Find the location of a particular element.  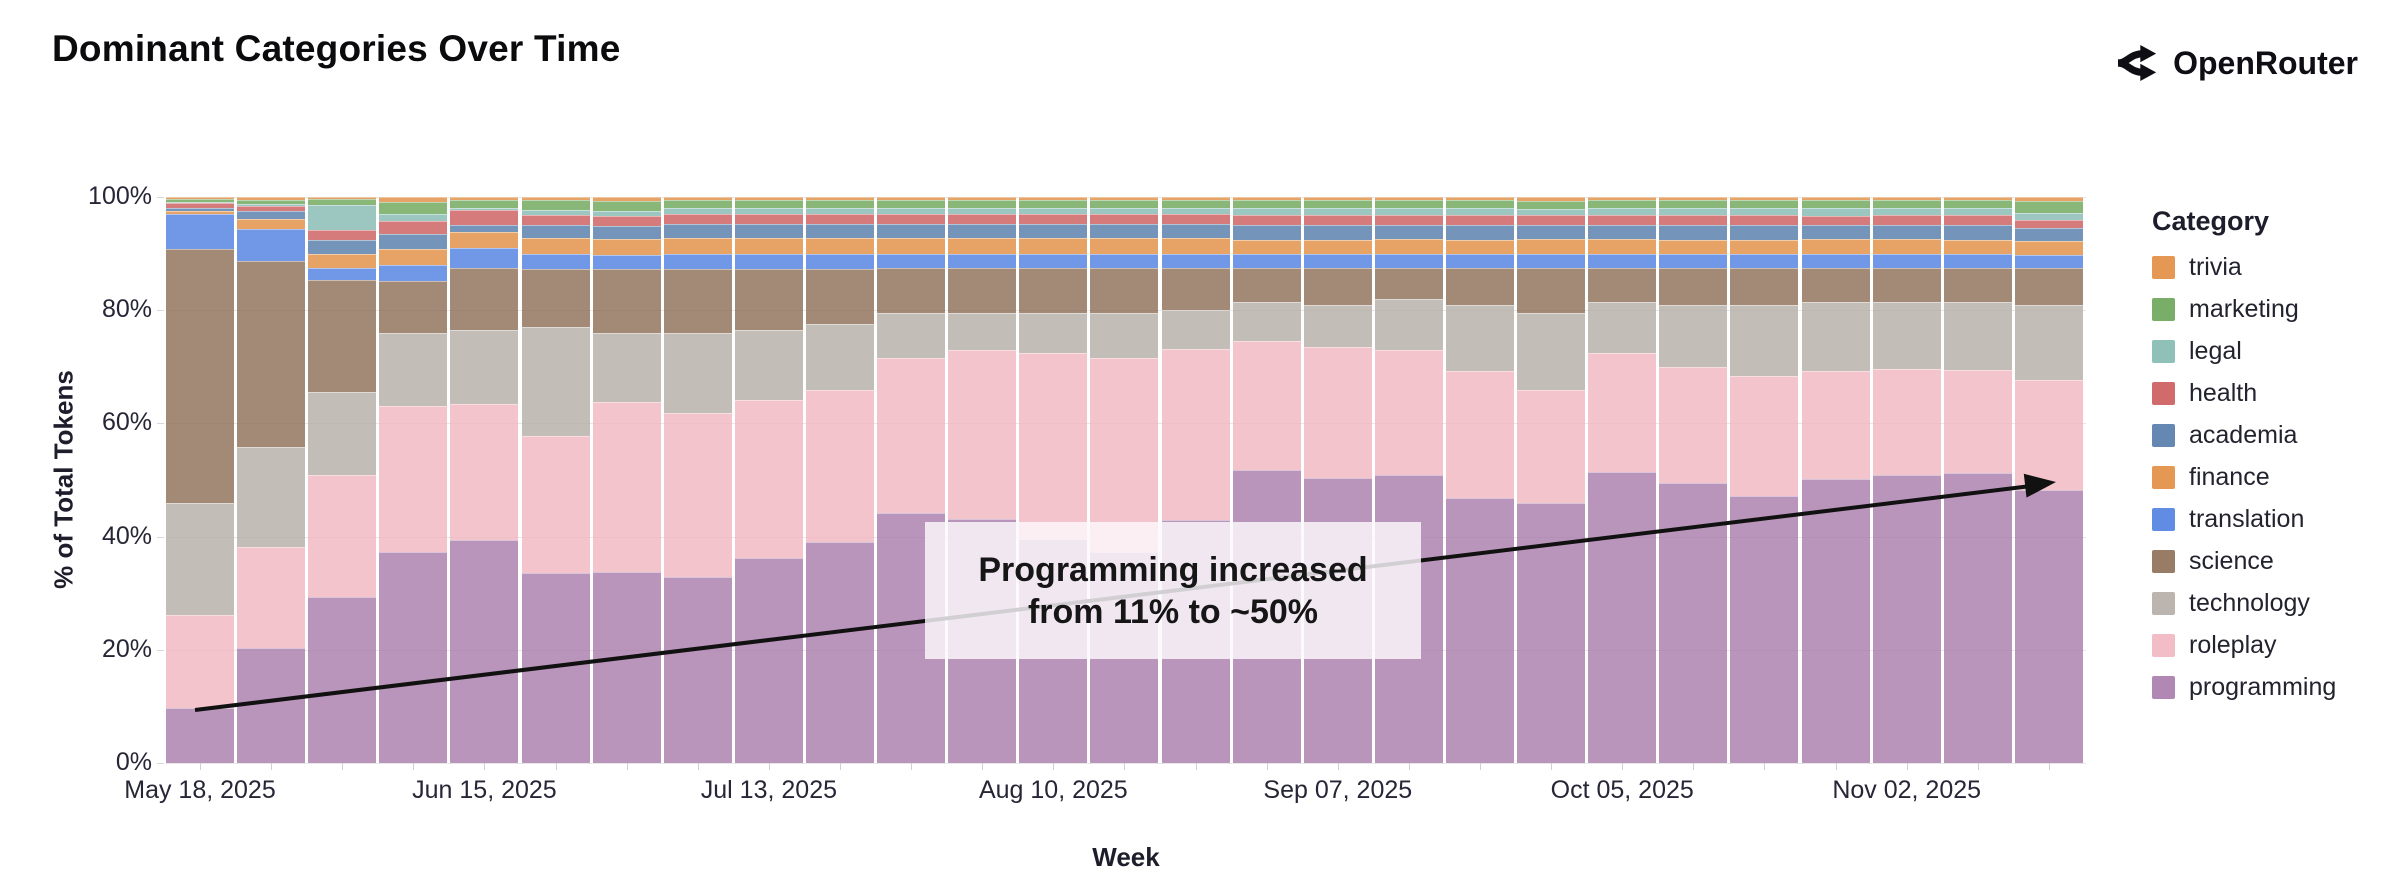

bar-week-oct-19-2025 is located at coordinates (1764, 480).